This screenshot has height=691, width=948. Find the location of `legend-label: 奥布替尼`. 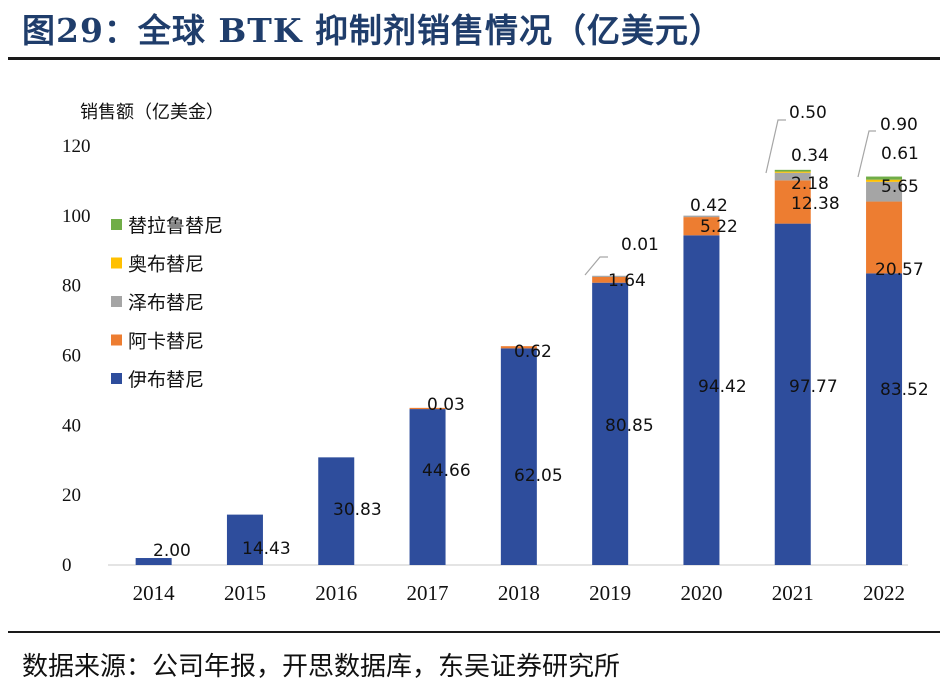

legend-label: 奥布替尼 is located at coordinates (166, 265).